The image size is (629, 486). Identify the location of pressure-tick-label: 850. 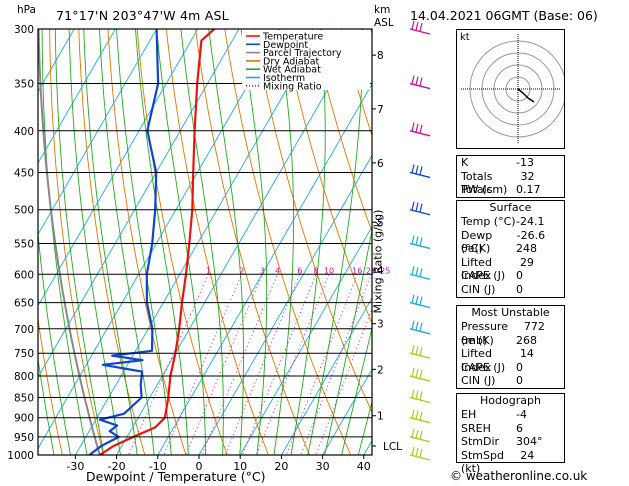
(24, 398).